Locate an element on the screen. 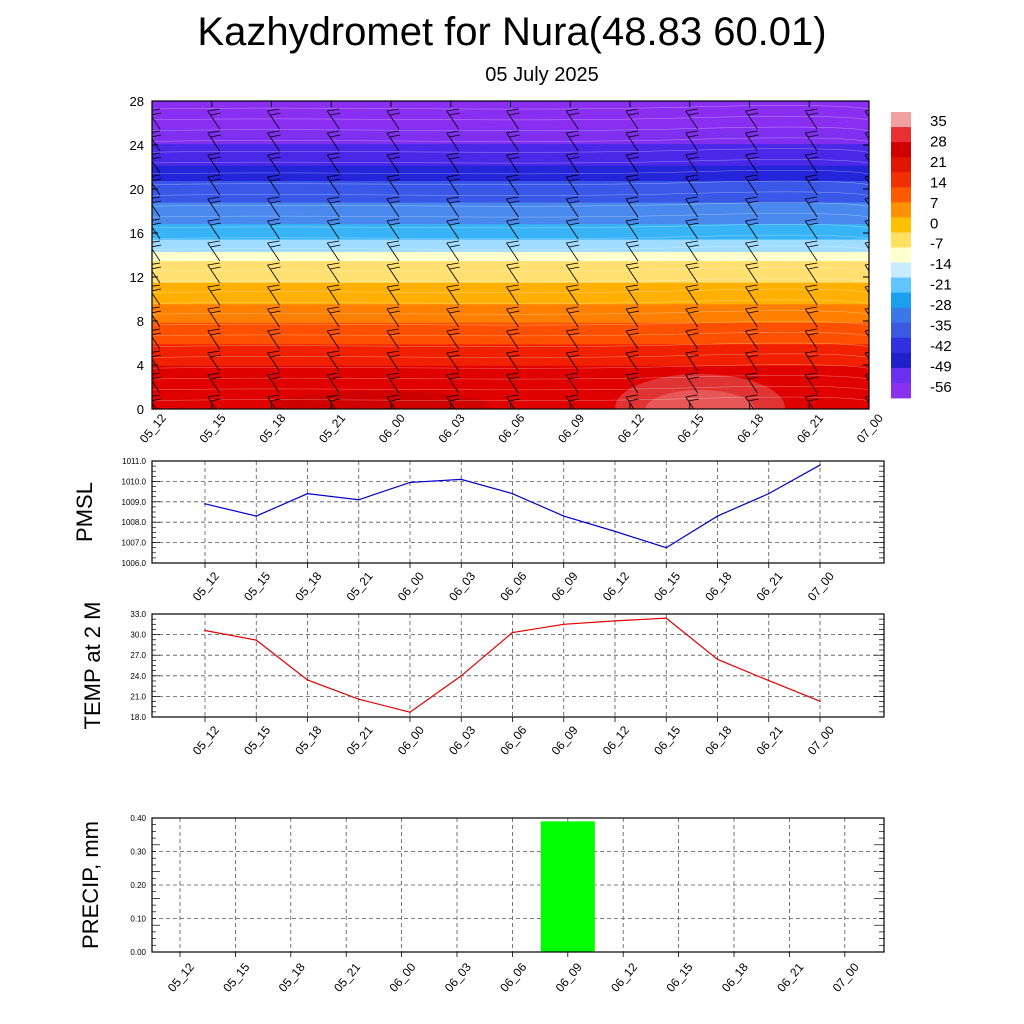 This screenshot has height=1024, width=1024. y-tick-label: 1009.0 is located at coordinates (134, 502).